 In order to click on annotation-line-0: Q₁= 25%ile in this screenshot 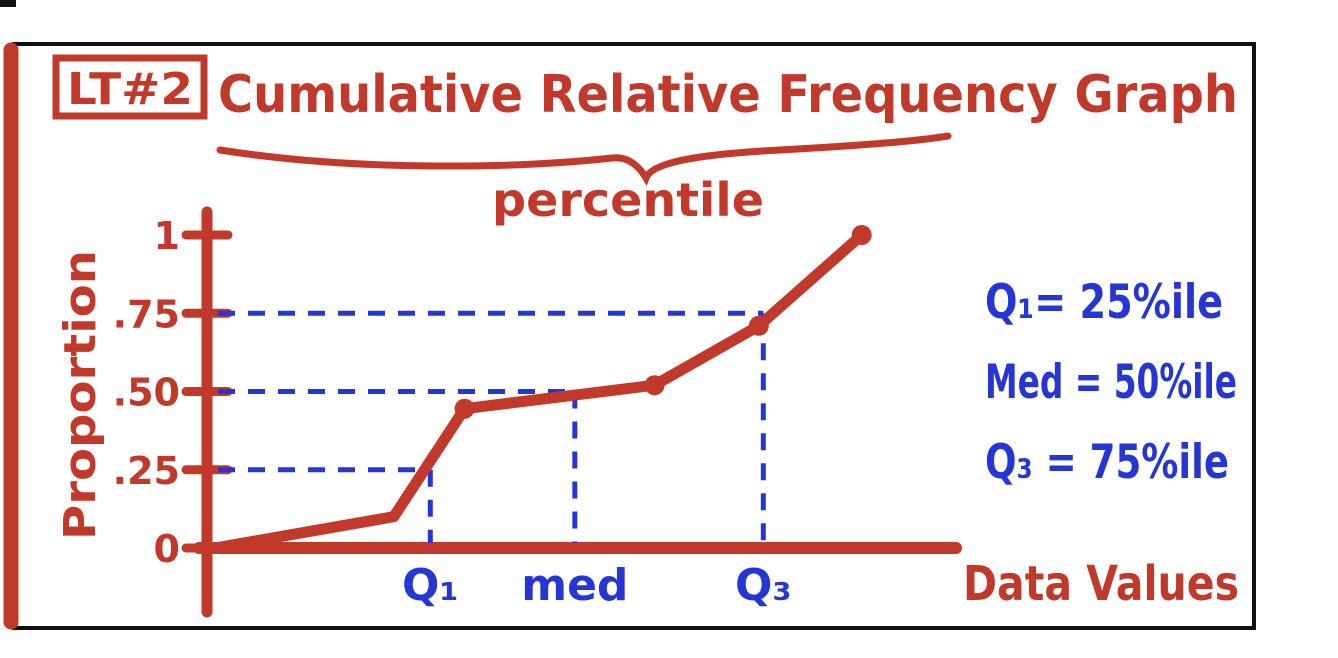, I will do `click(1104, 302)`.